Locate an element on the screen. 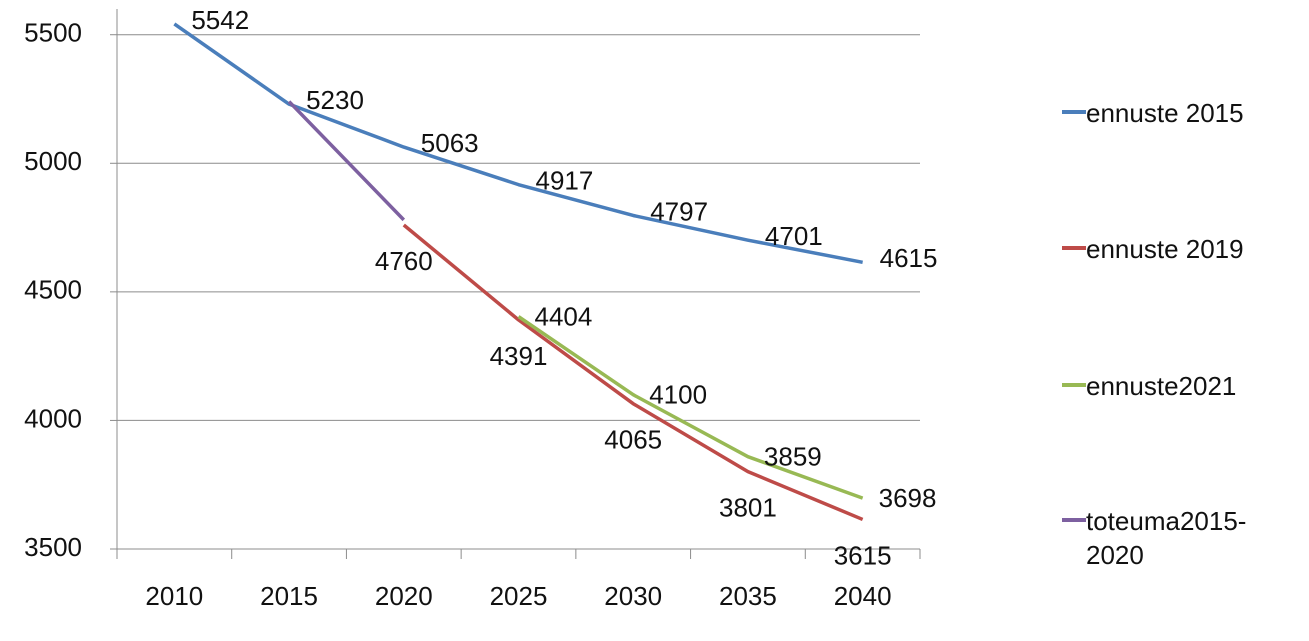  legend-entry: ennuste 2015 is located at coordinates (1182, 113).